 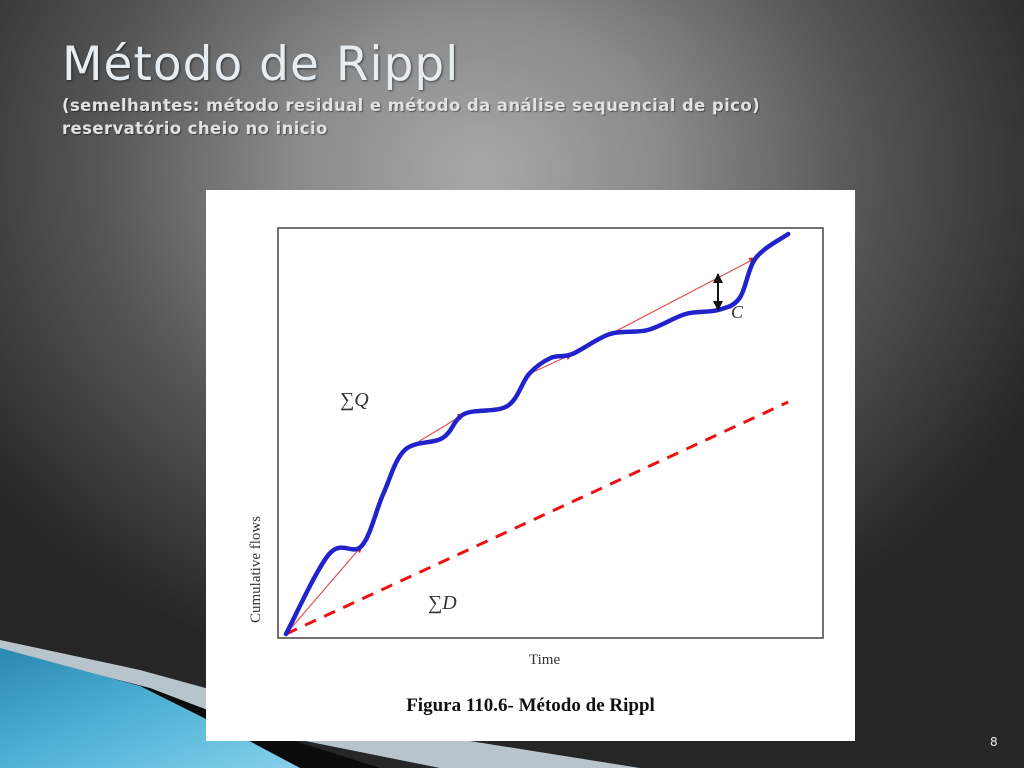 What do you see at coordinates (994, 742) in the screenshot?
I see `page-number: 8` at bounding box center [994, 742].